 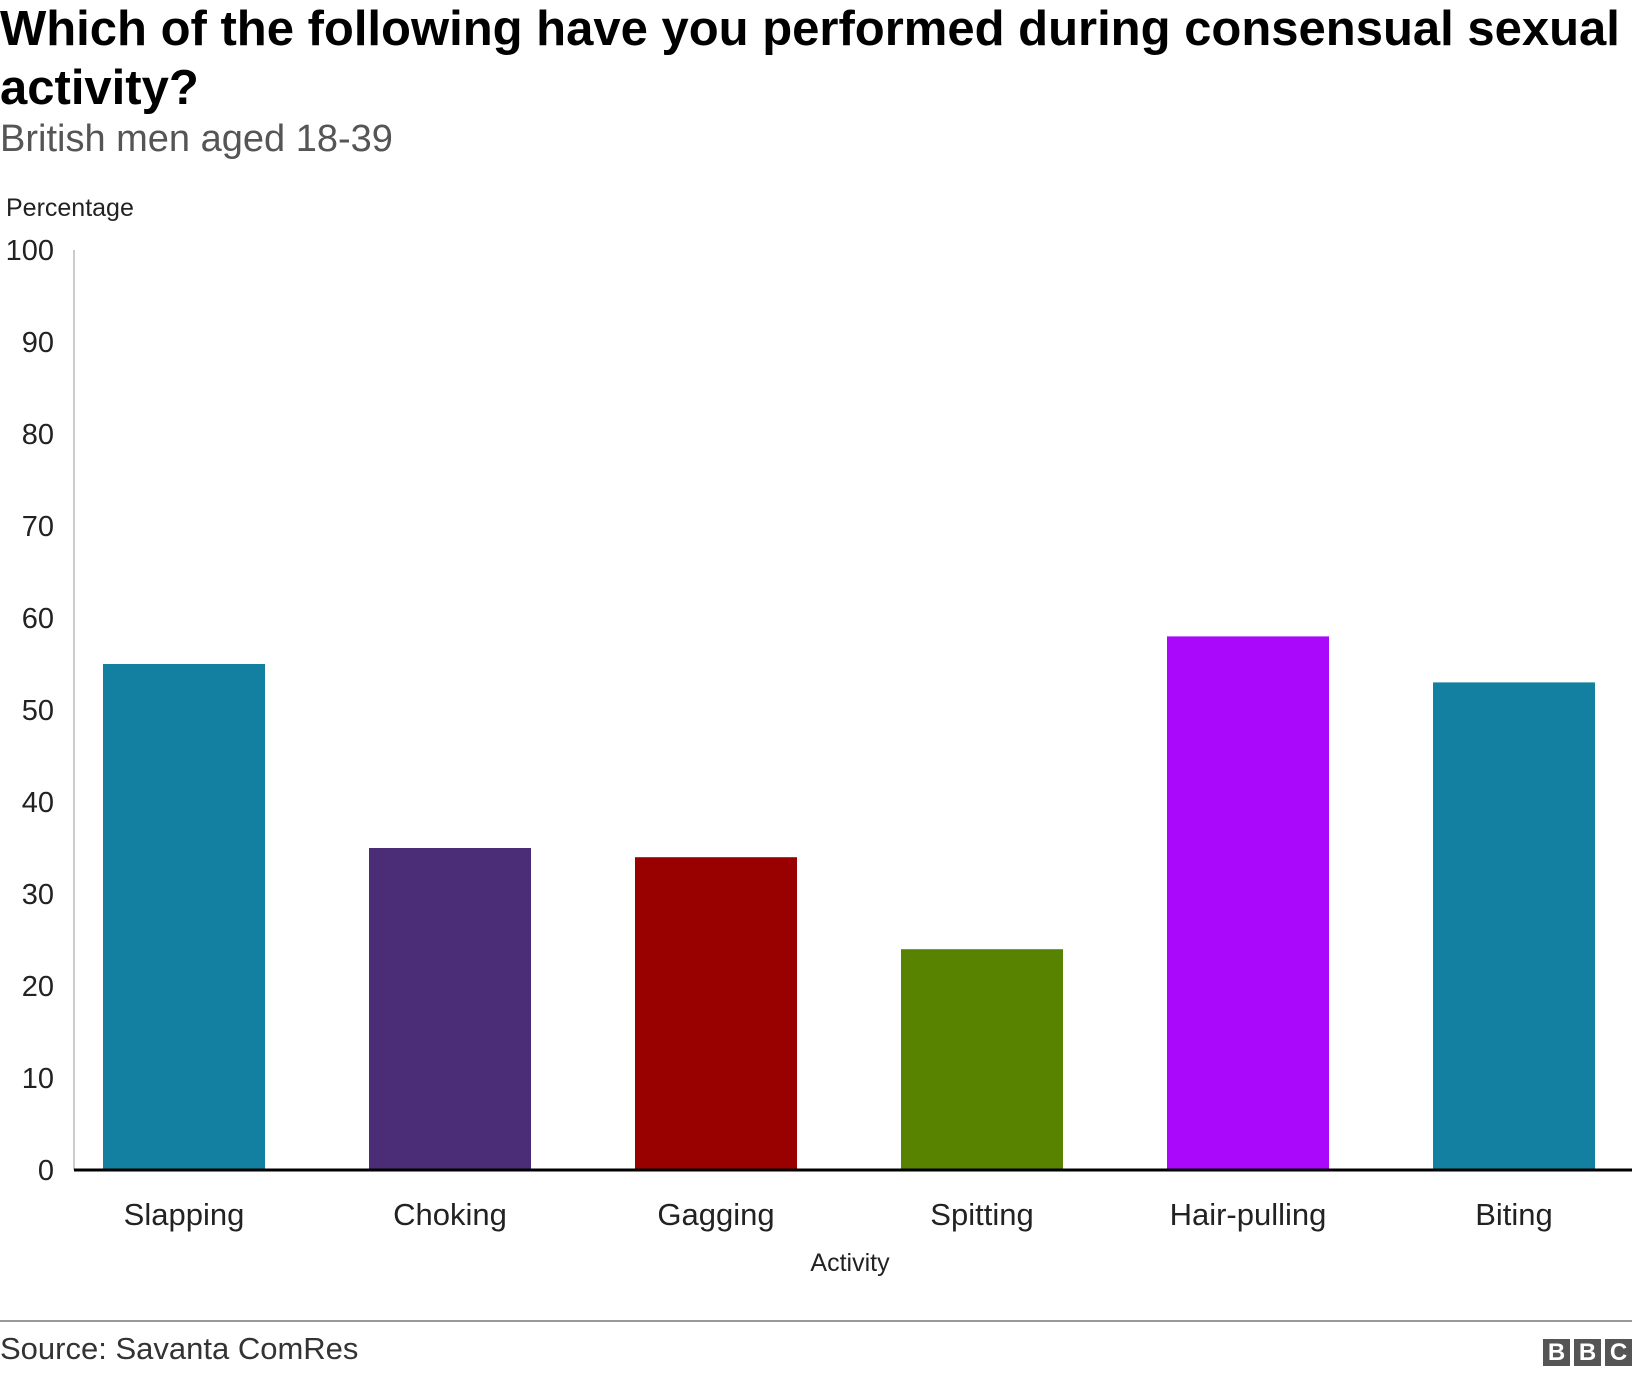 I want to click on x-tick-label: Gagging, so click(x=715, y=1214).